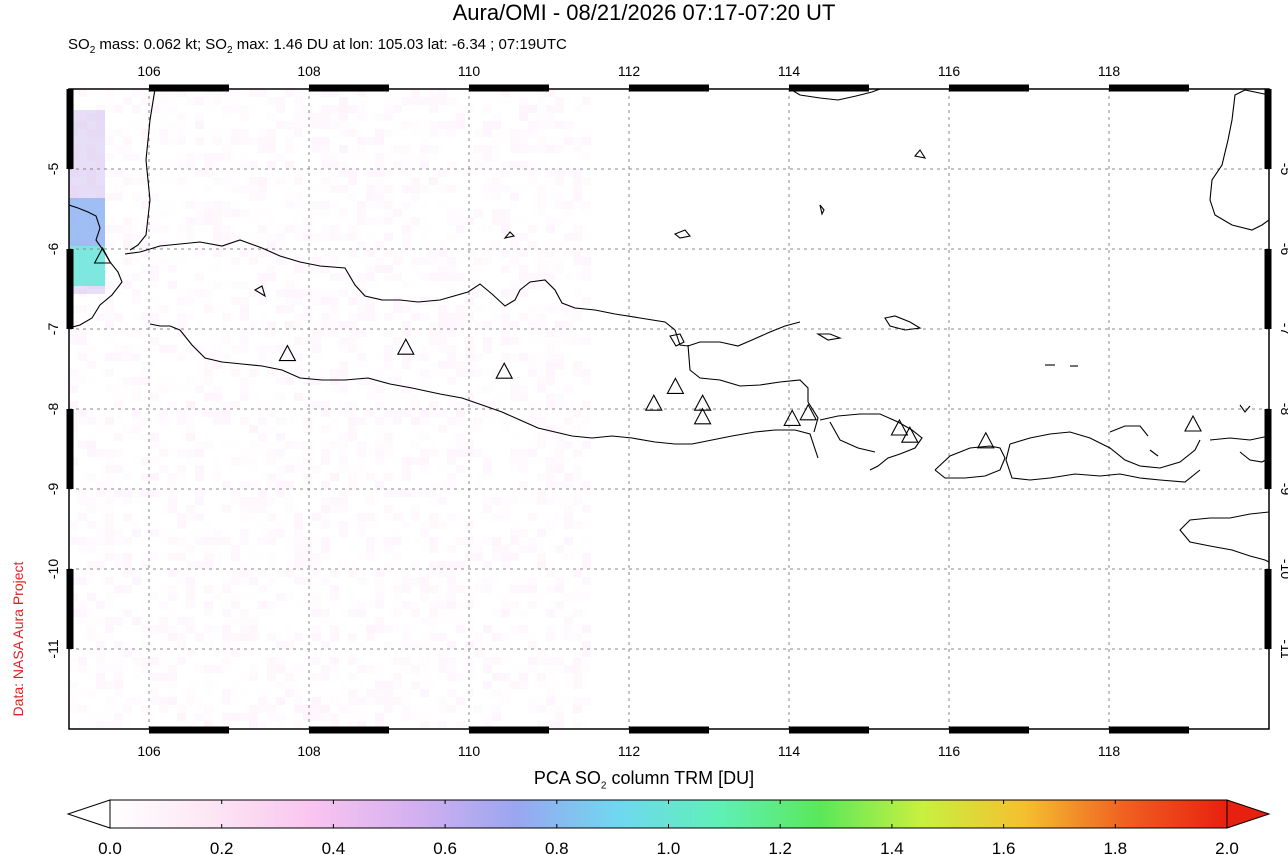  I want to click on lat-tick-label-left: -10, so click(53, 569).